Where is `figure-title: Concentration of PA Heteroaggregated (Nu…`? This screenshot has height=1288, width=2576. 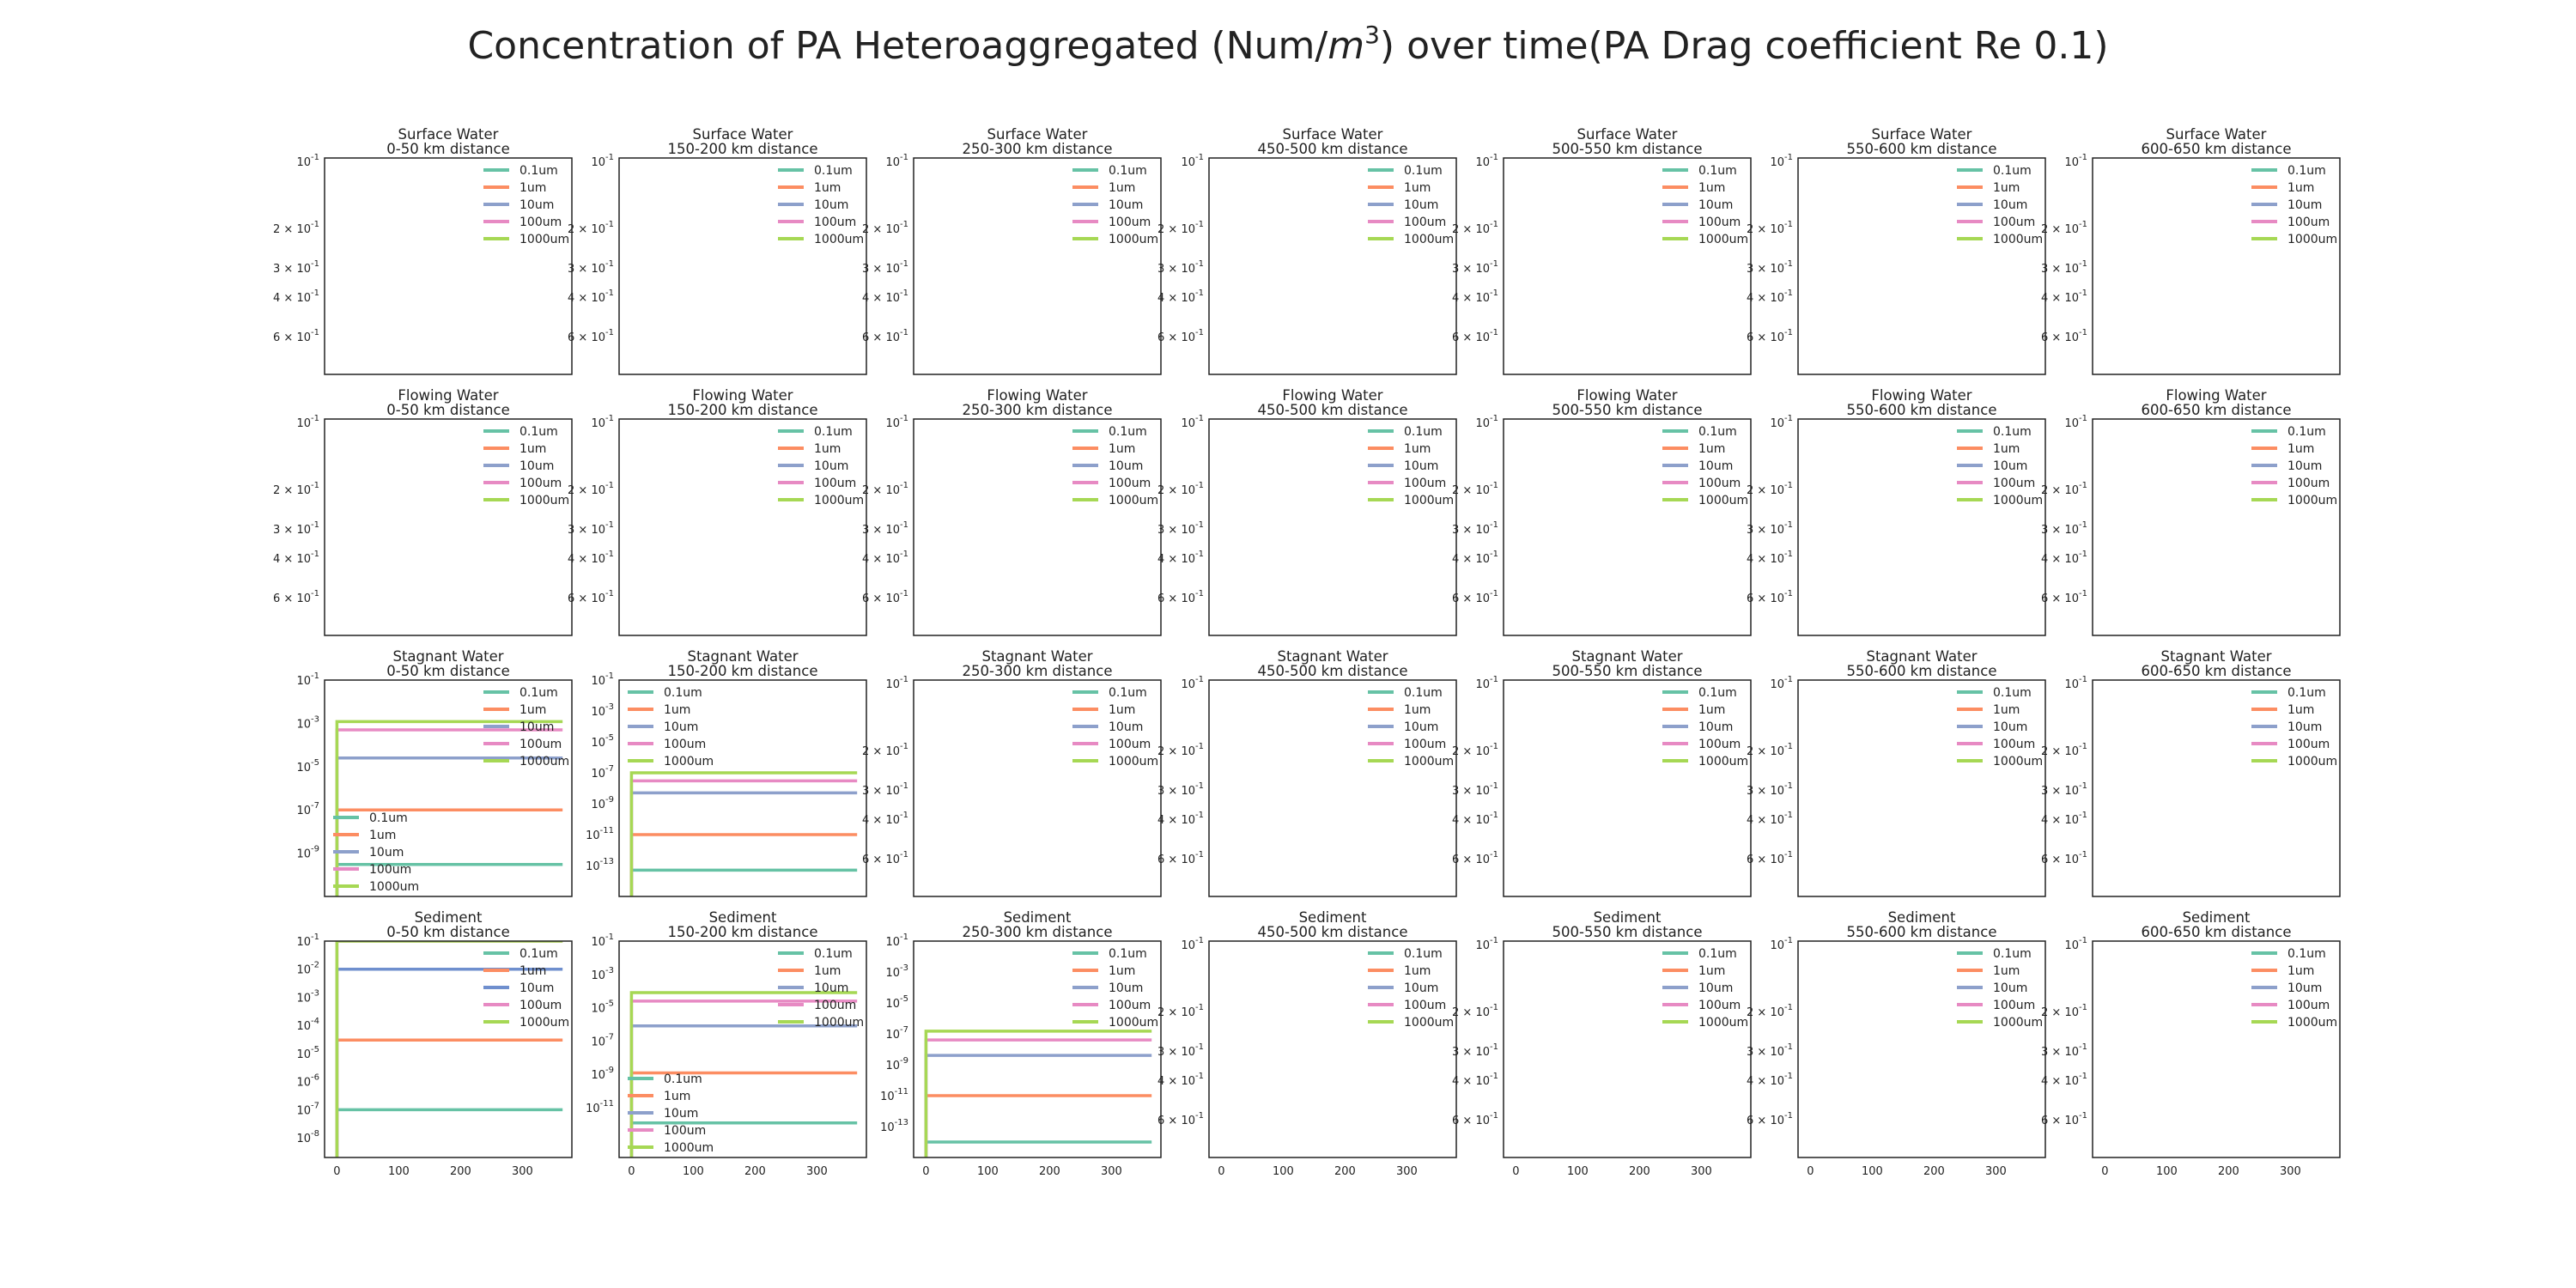 figure-title: Concentration of PA Heteroaggregated (Nu… is located at coordinates (1287, 44).